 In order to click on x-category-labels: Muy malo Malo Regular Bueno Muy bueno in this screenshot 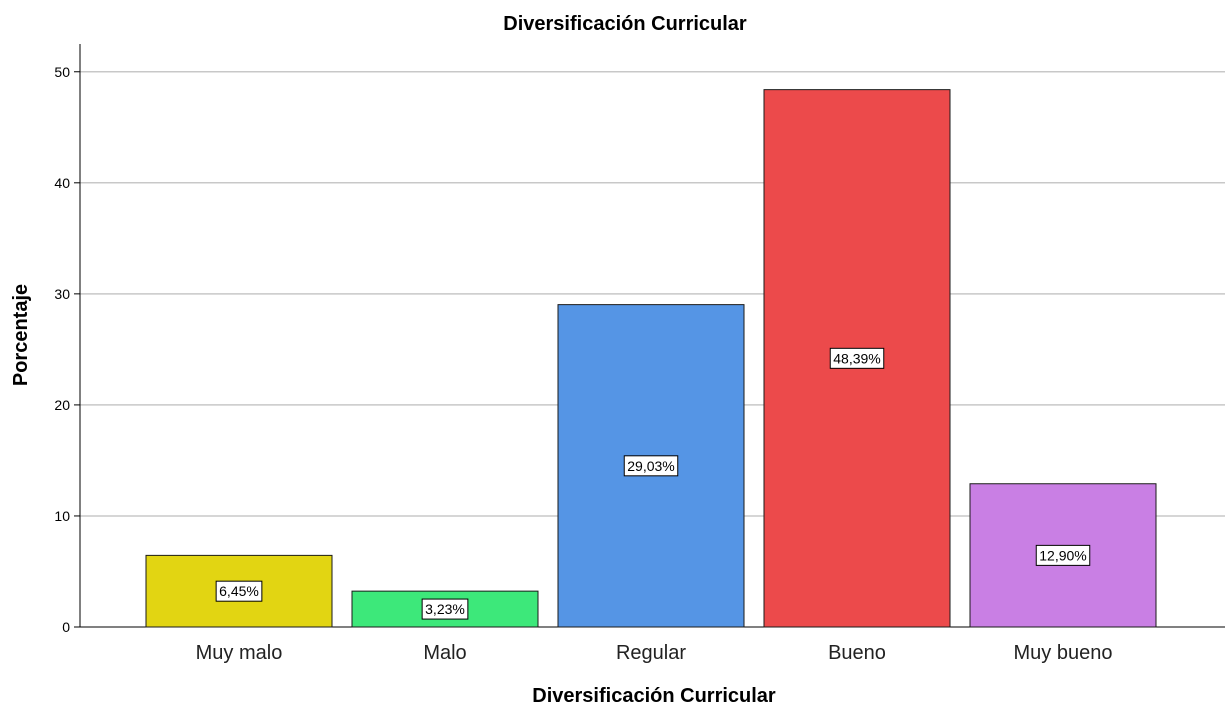, I will do `click(654, 653)`.